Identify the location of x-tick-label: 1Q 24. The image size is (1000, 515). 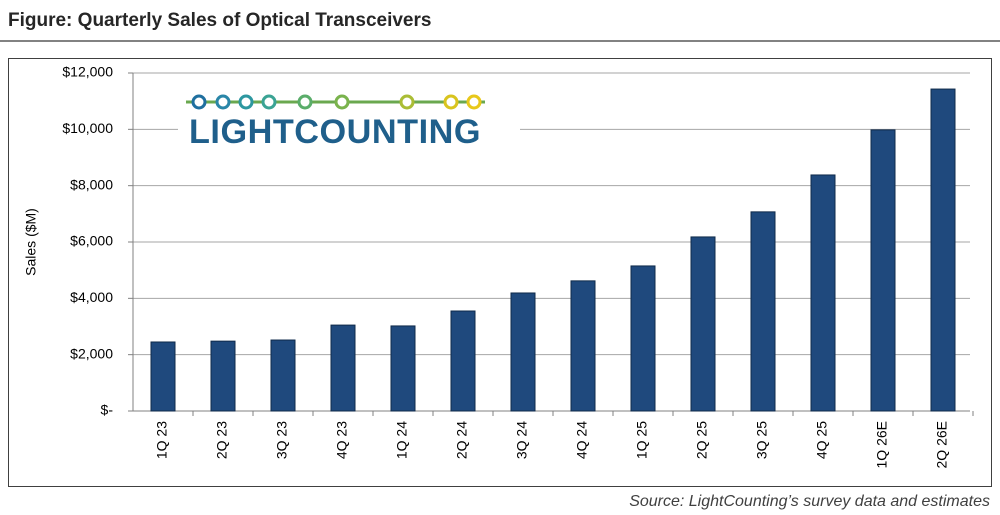
(402, 440).